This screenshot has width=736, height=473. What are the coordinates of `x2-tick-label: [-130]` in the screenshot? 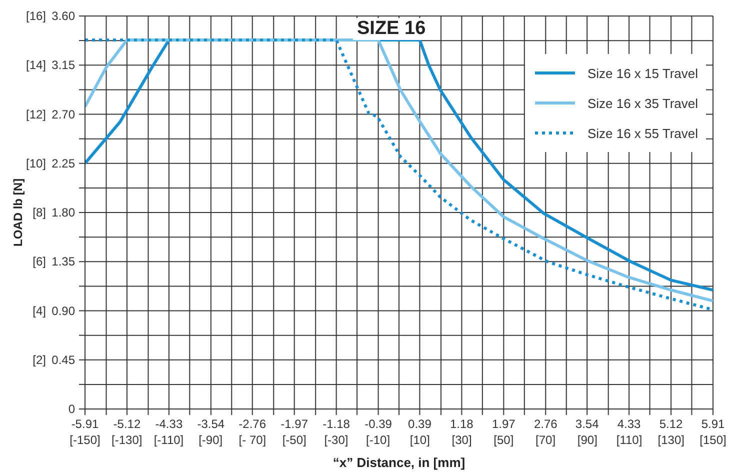 It's located at (127, 440).